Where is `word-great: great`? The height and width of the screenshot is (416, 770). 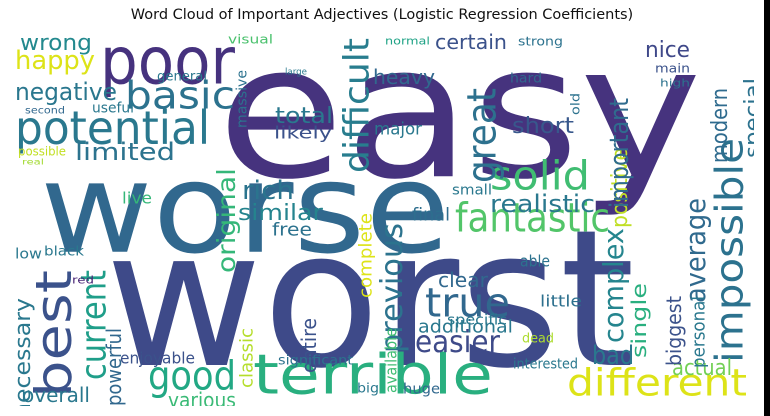
word-great: great is located at coordinates (481, 135).